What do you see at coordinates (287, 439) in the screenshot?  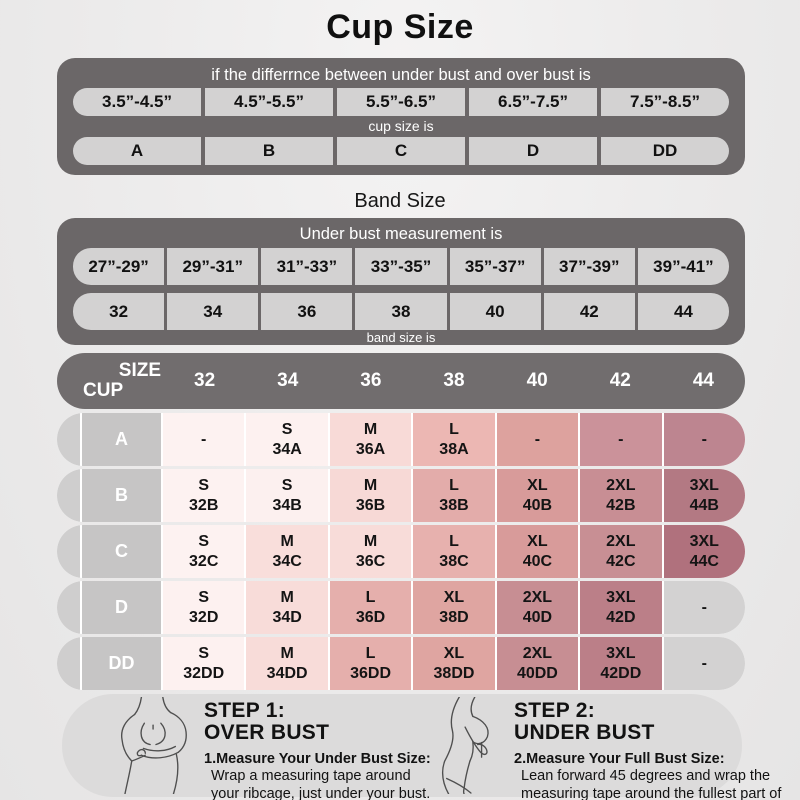 I see `size-cell: S 34A` at bounding box center [287, 439].